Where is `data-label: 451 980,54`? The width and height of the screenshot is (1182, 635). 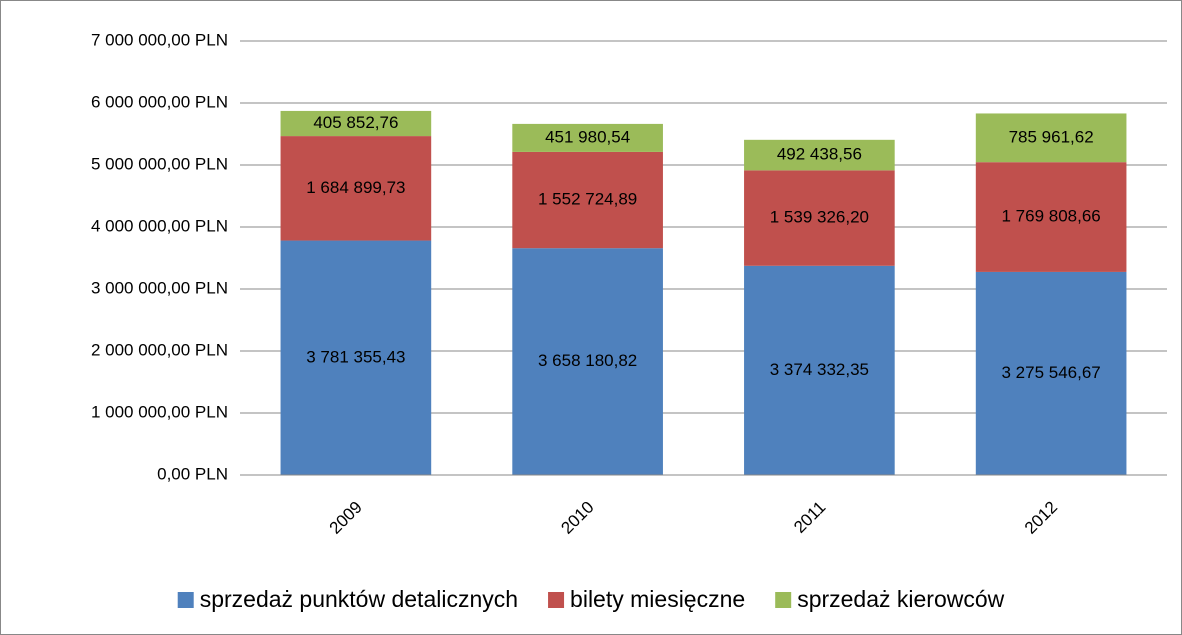
data-label: 451 980,54 is located at coordinates (587, 136).